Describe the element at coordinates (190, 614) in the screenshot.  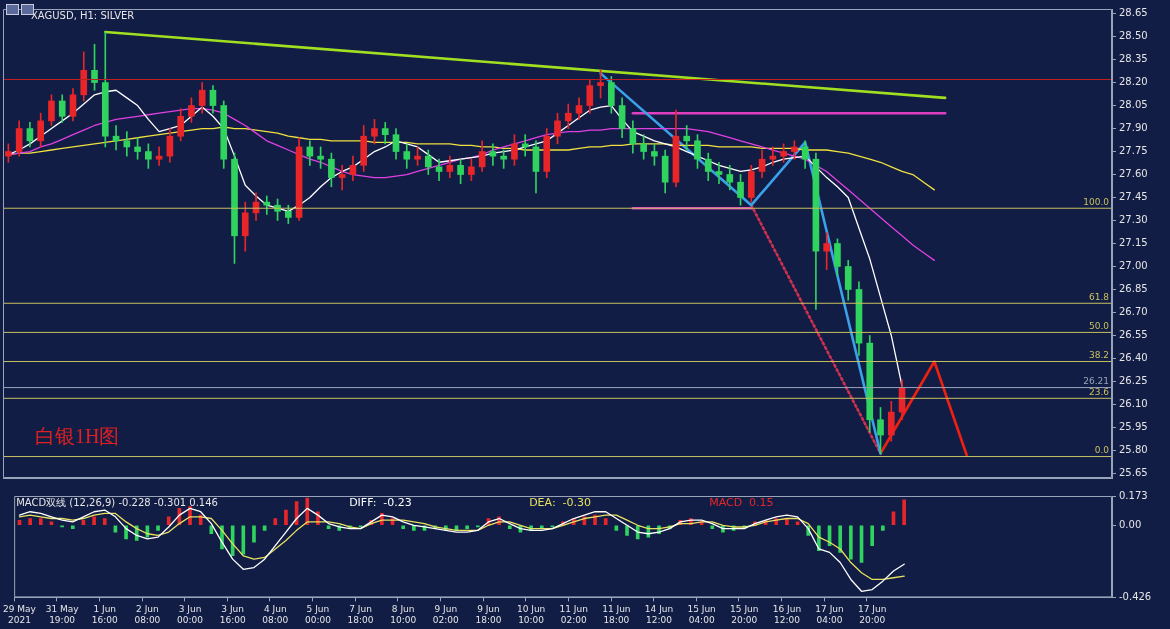
I see `x-tick-label: 3 Jun 00:00` at that location.